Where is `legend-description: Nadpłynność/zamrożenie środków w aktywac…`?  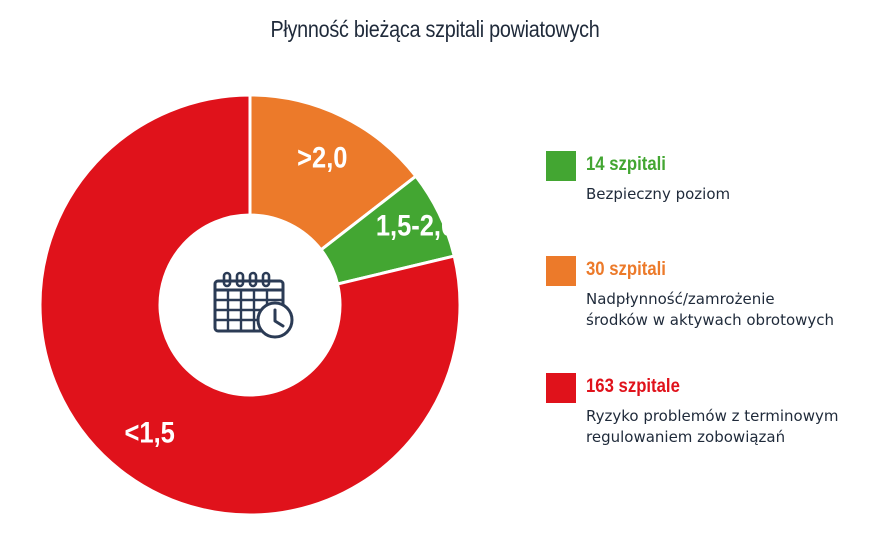
legend-description: Nadpłynność/zamrożenie środków w aktywac… is located at coordinates (710, 309).